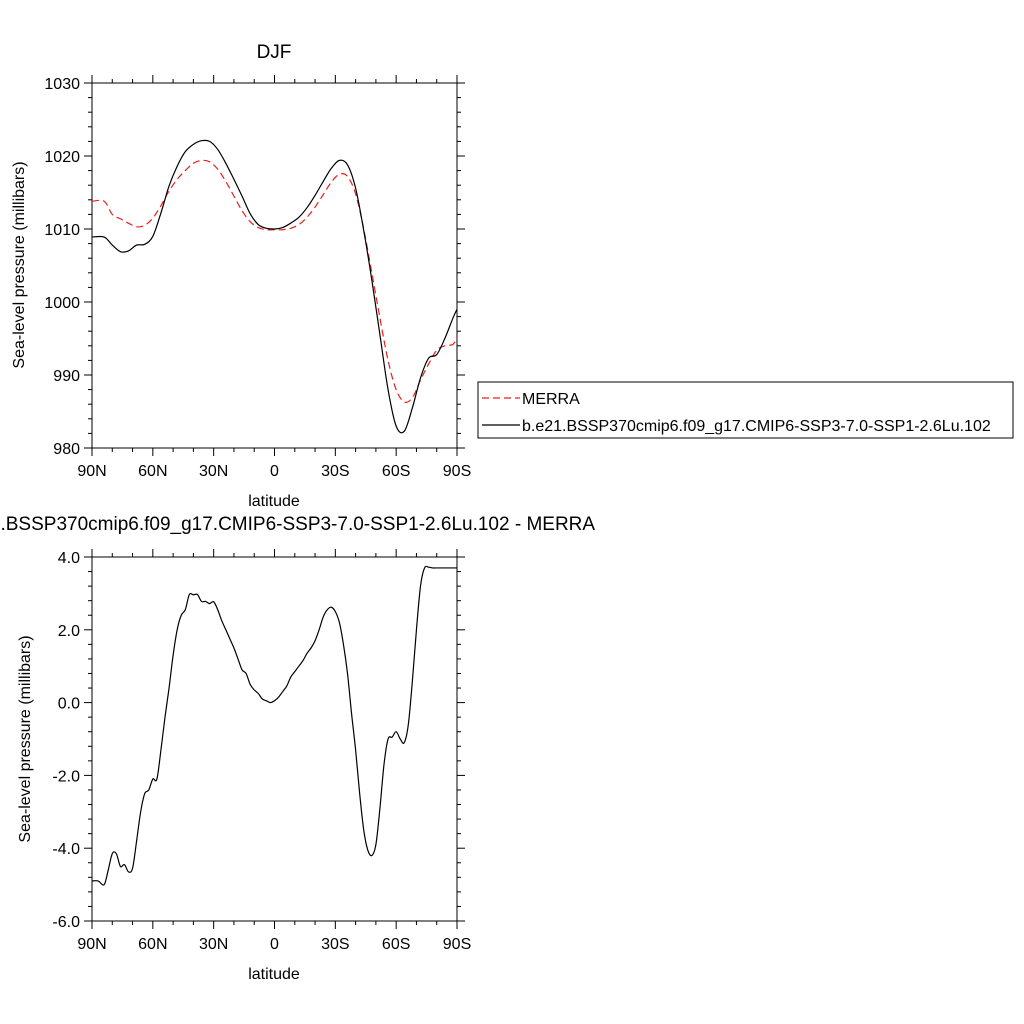 The height and width of the screenshot is (1024, 1024). I want to click on series-line-model, so click(274, 286).